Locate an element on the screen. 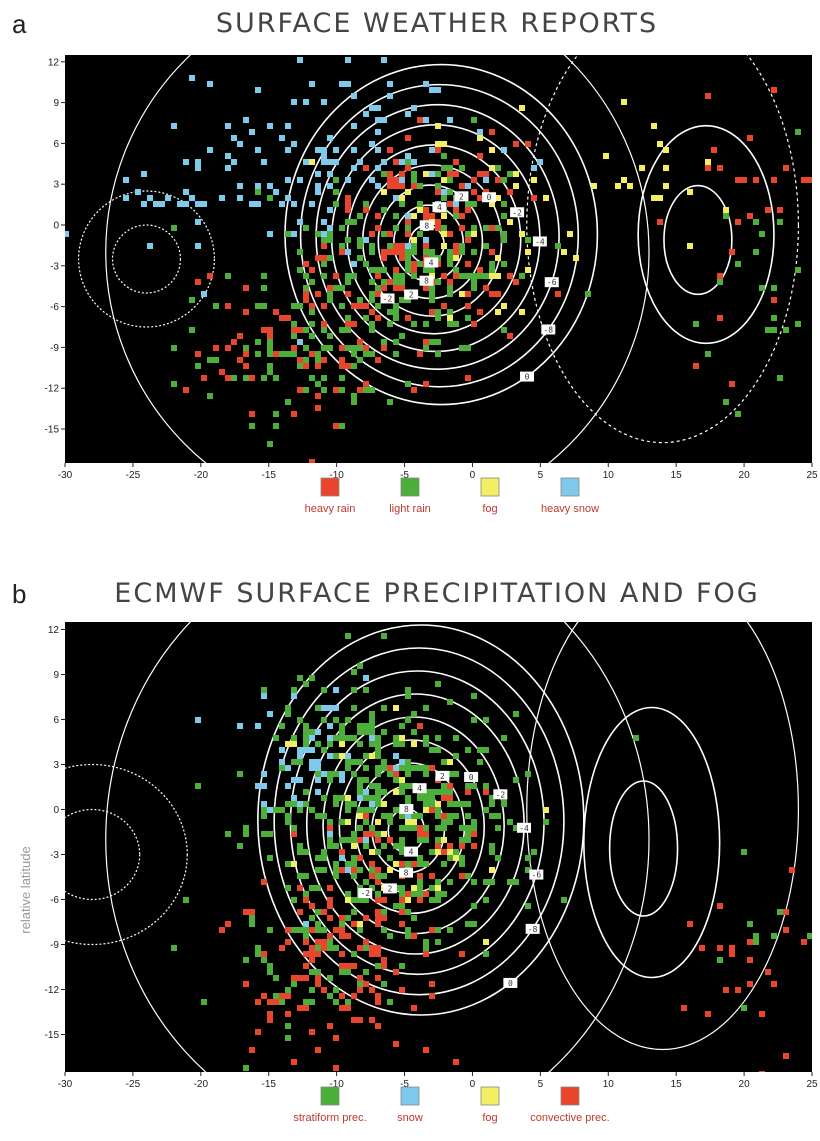  svg-text: -8 is located at coordinates (533, 929).